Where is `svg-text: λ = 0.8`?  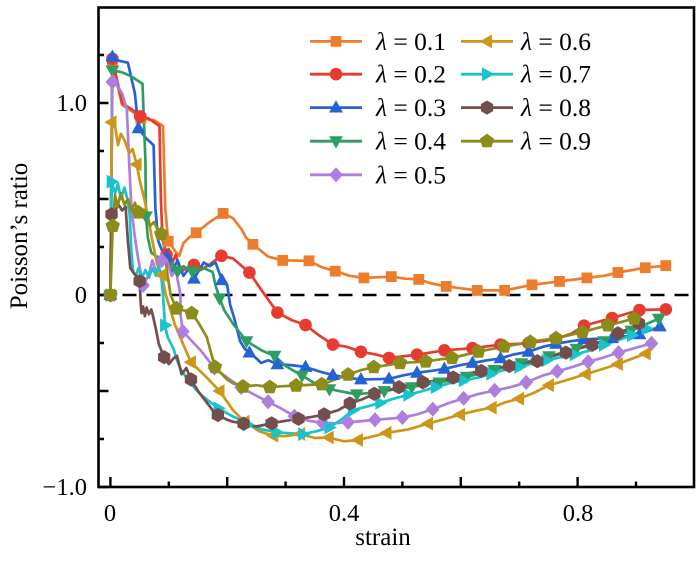
svg-text: λ = 0.8 is located at coordinates (555, 107).